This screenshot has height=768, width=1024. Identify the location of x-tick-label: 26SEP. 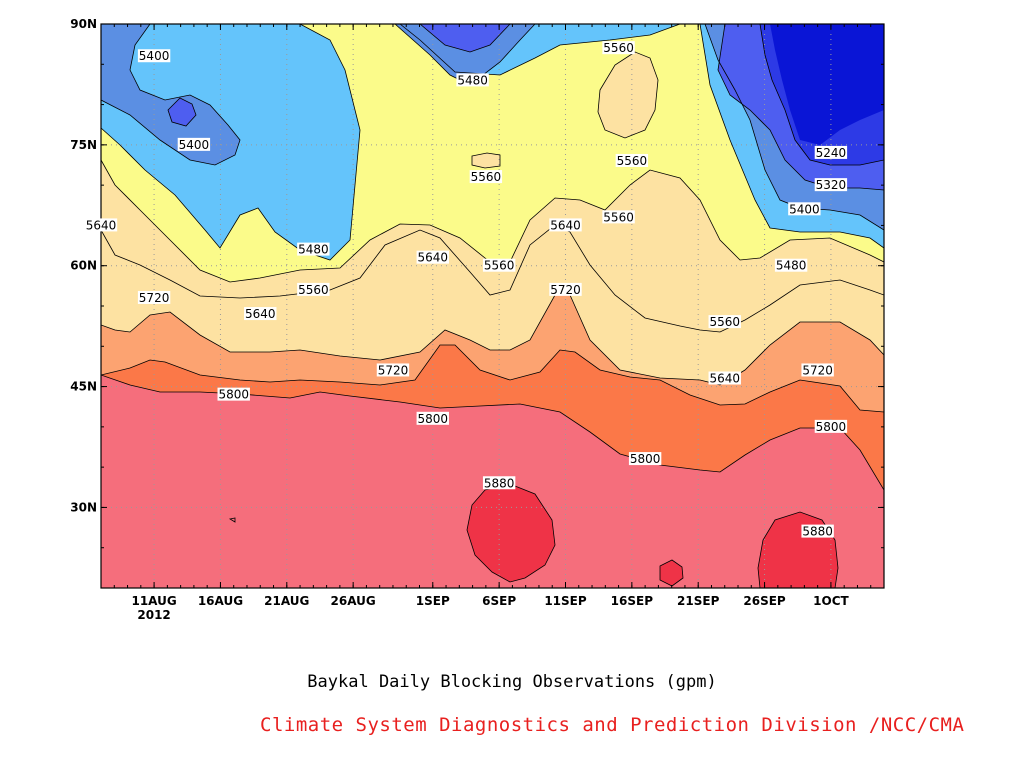
(764, 601).